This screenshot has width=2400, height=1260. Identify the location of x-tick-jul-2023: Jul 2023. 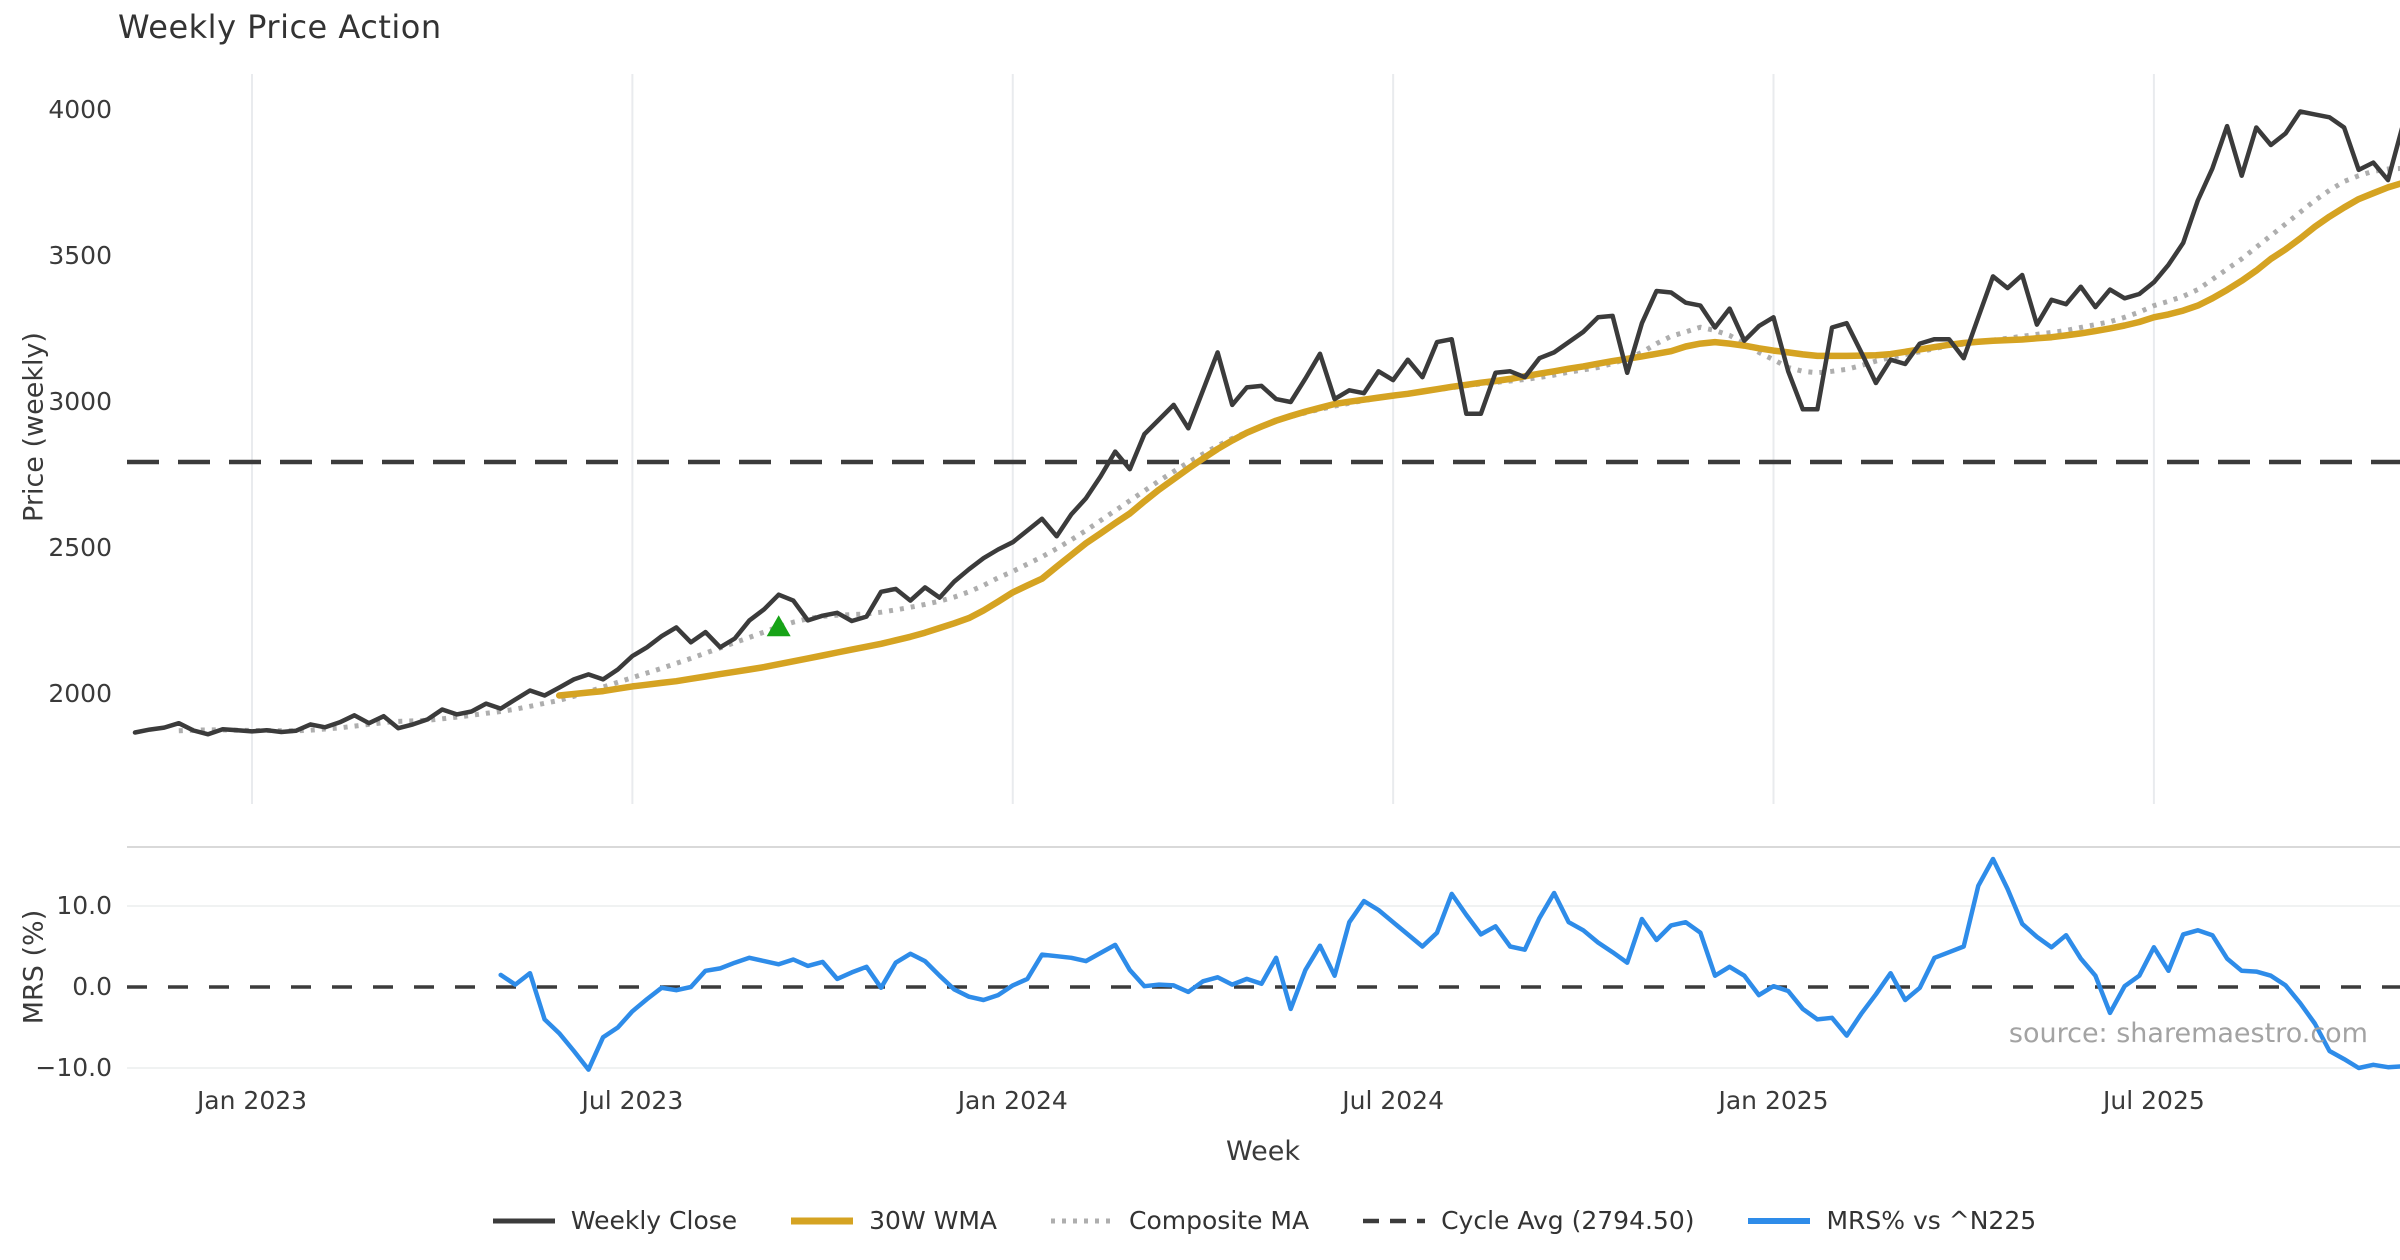
(632, 1100).